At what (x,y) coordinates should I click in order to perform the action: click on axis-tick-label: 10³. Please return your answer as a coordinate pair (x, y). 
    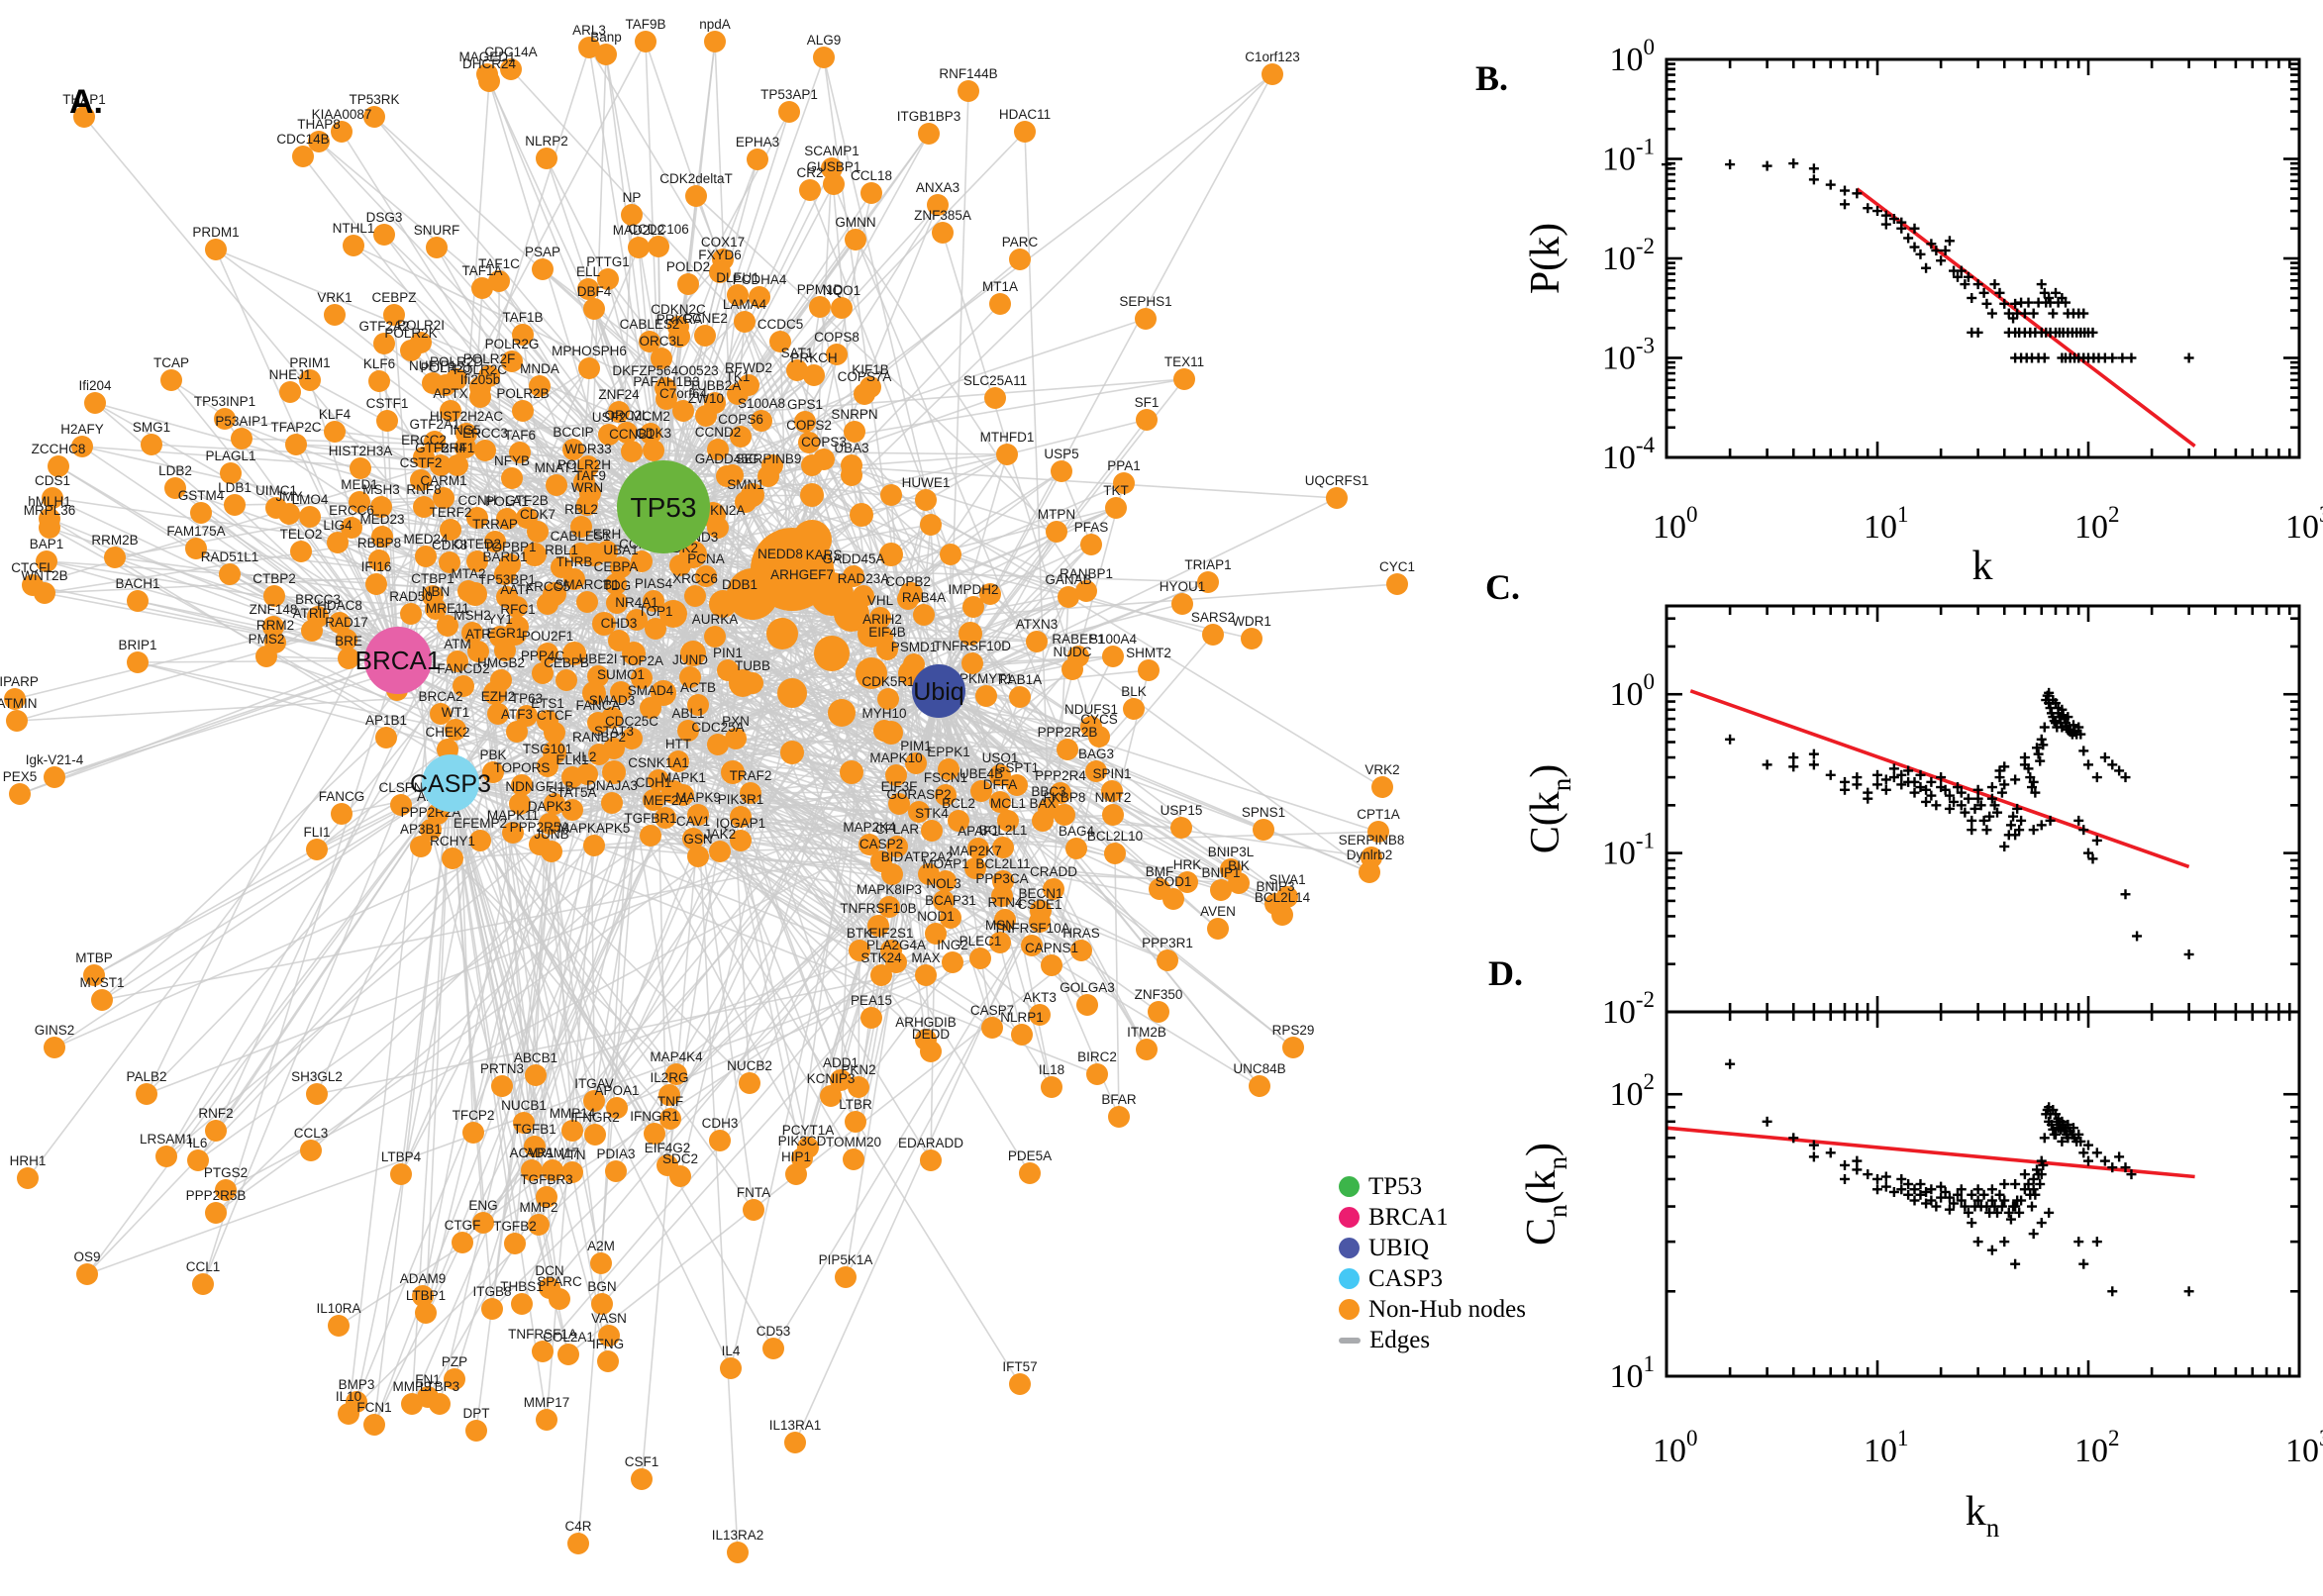
    Looking at the image, I should click on (2304, 1447).